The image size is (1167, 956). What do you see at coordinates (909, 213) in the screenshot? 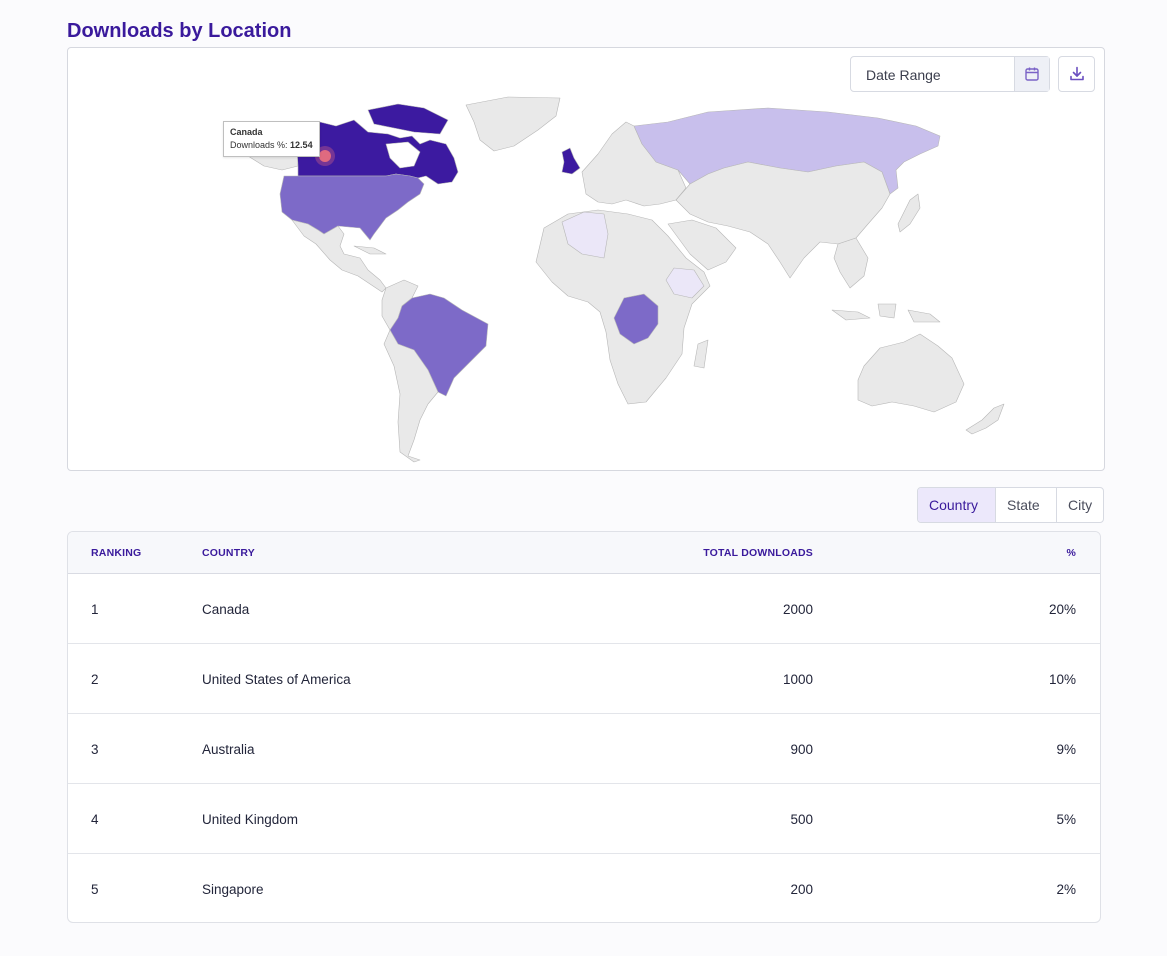
I see `region-japan` at bounding box center [909, 213].